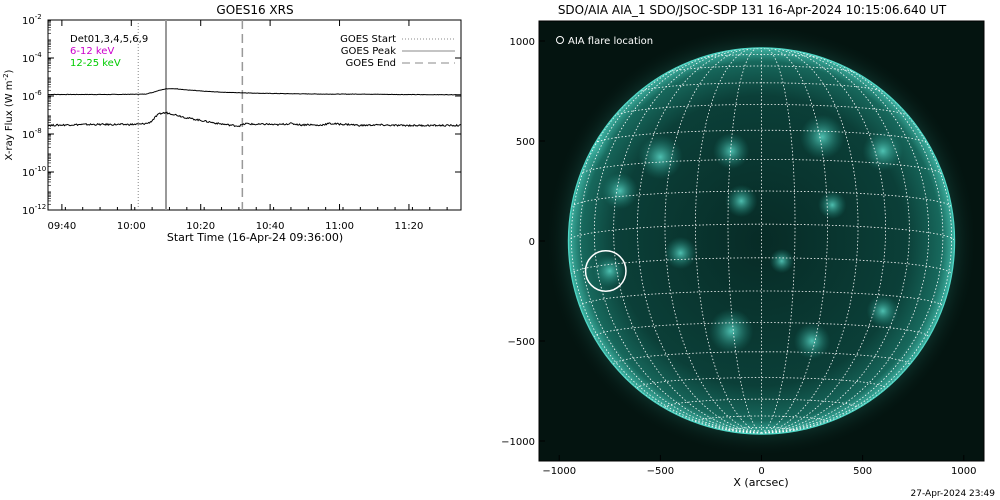  Describe the element at coordinates (521, 342) in the screenshot. I see `aia-y-tick-label: −500` at that location.